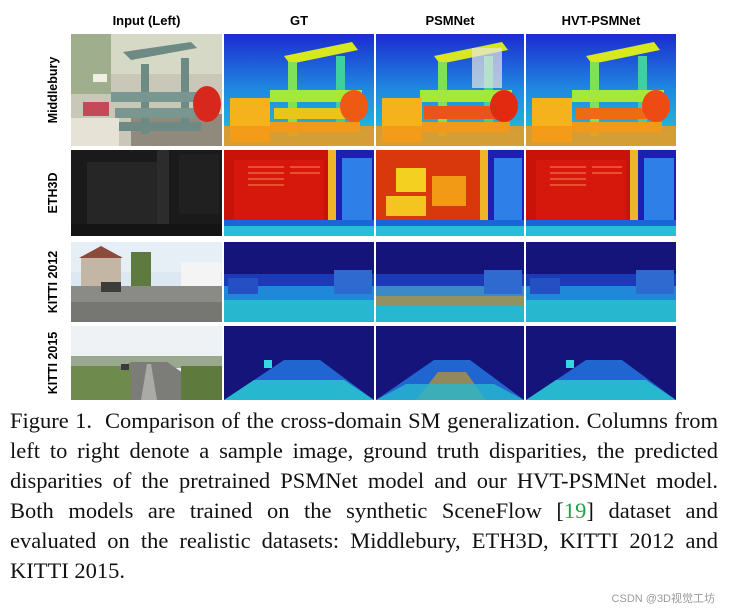  What do you see at coordinates (450, 193) in the screenshot?
I see `eth3d-psmnet-disparity` at bounding box center [450, 193].